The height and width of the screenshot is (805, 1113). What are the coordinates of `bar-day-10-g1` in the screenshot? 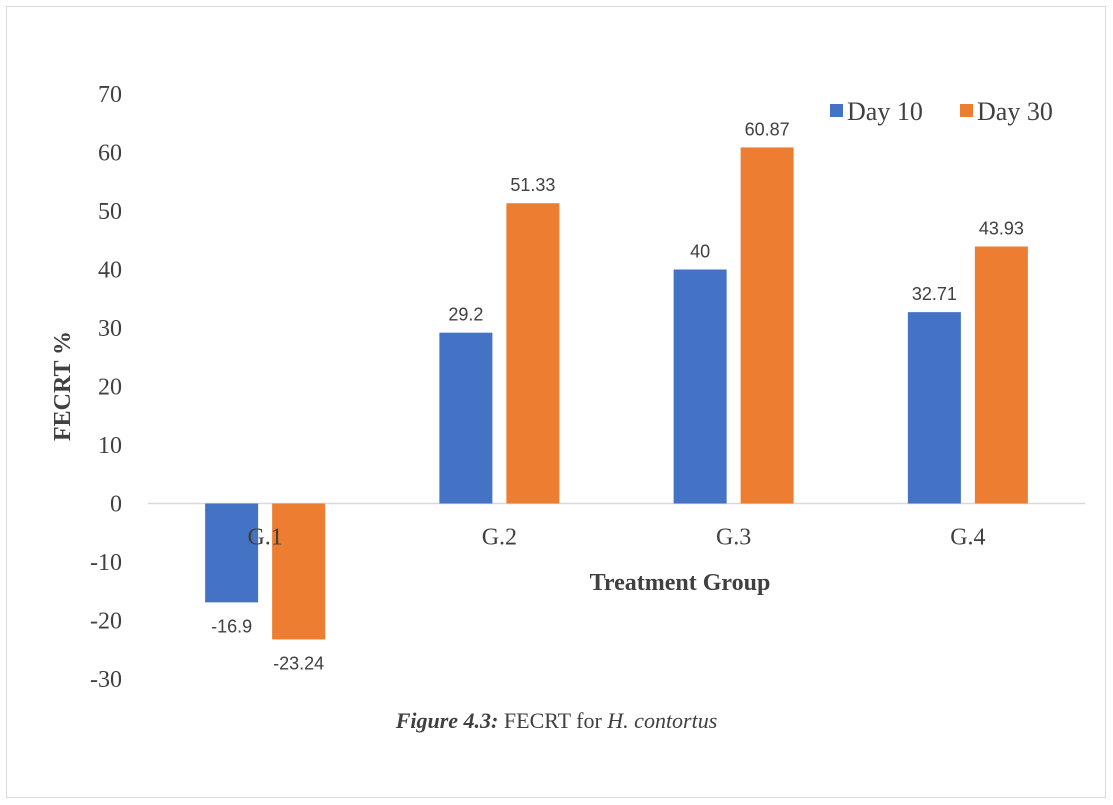 It's located at (232, 553).